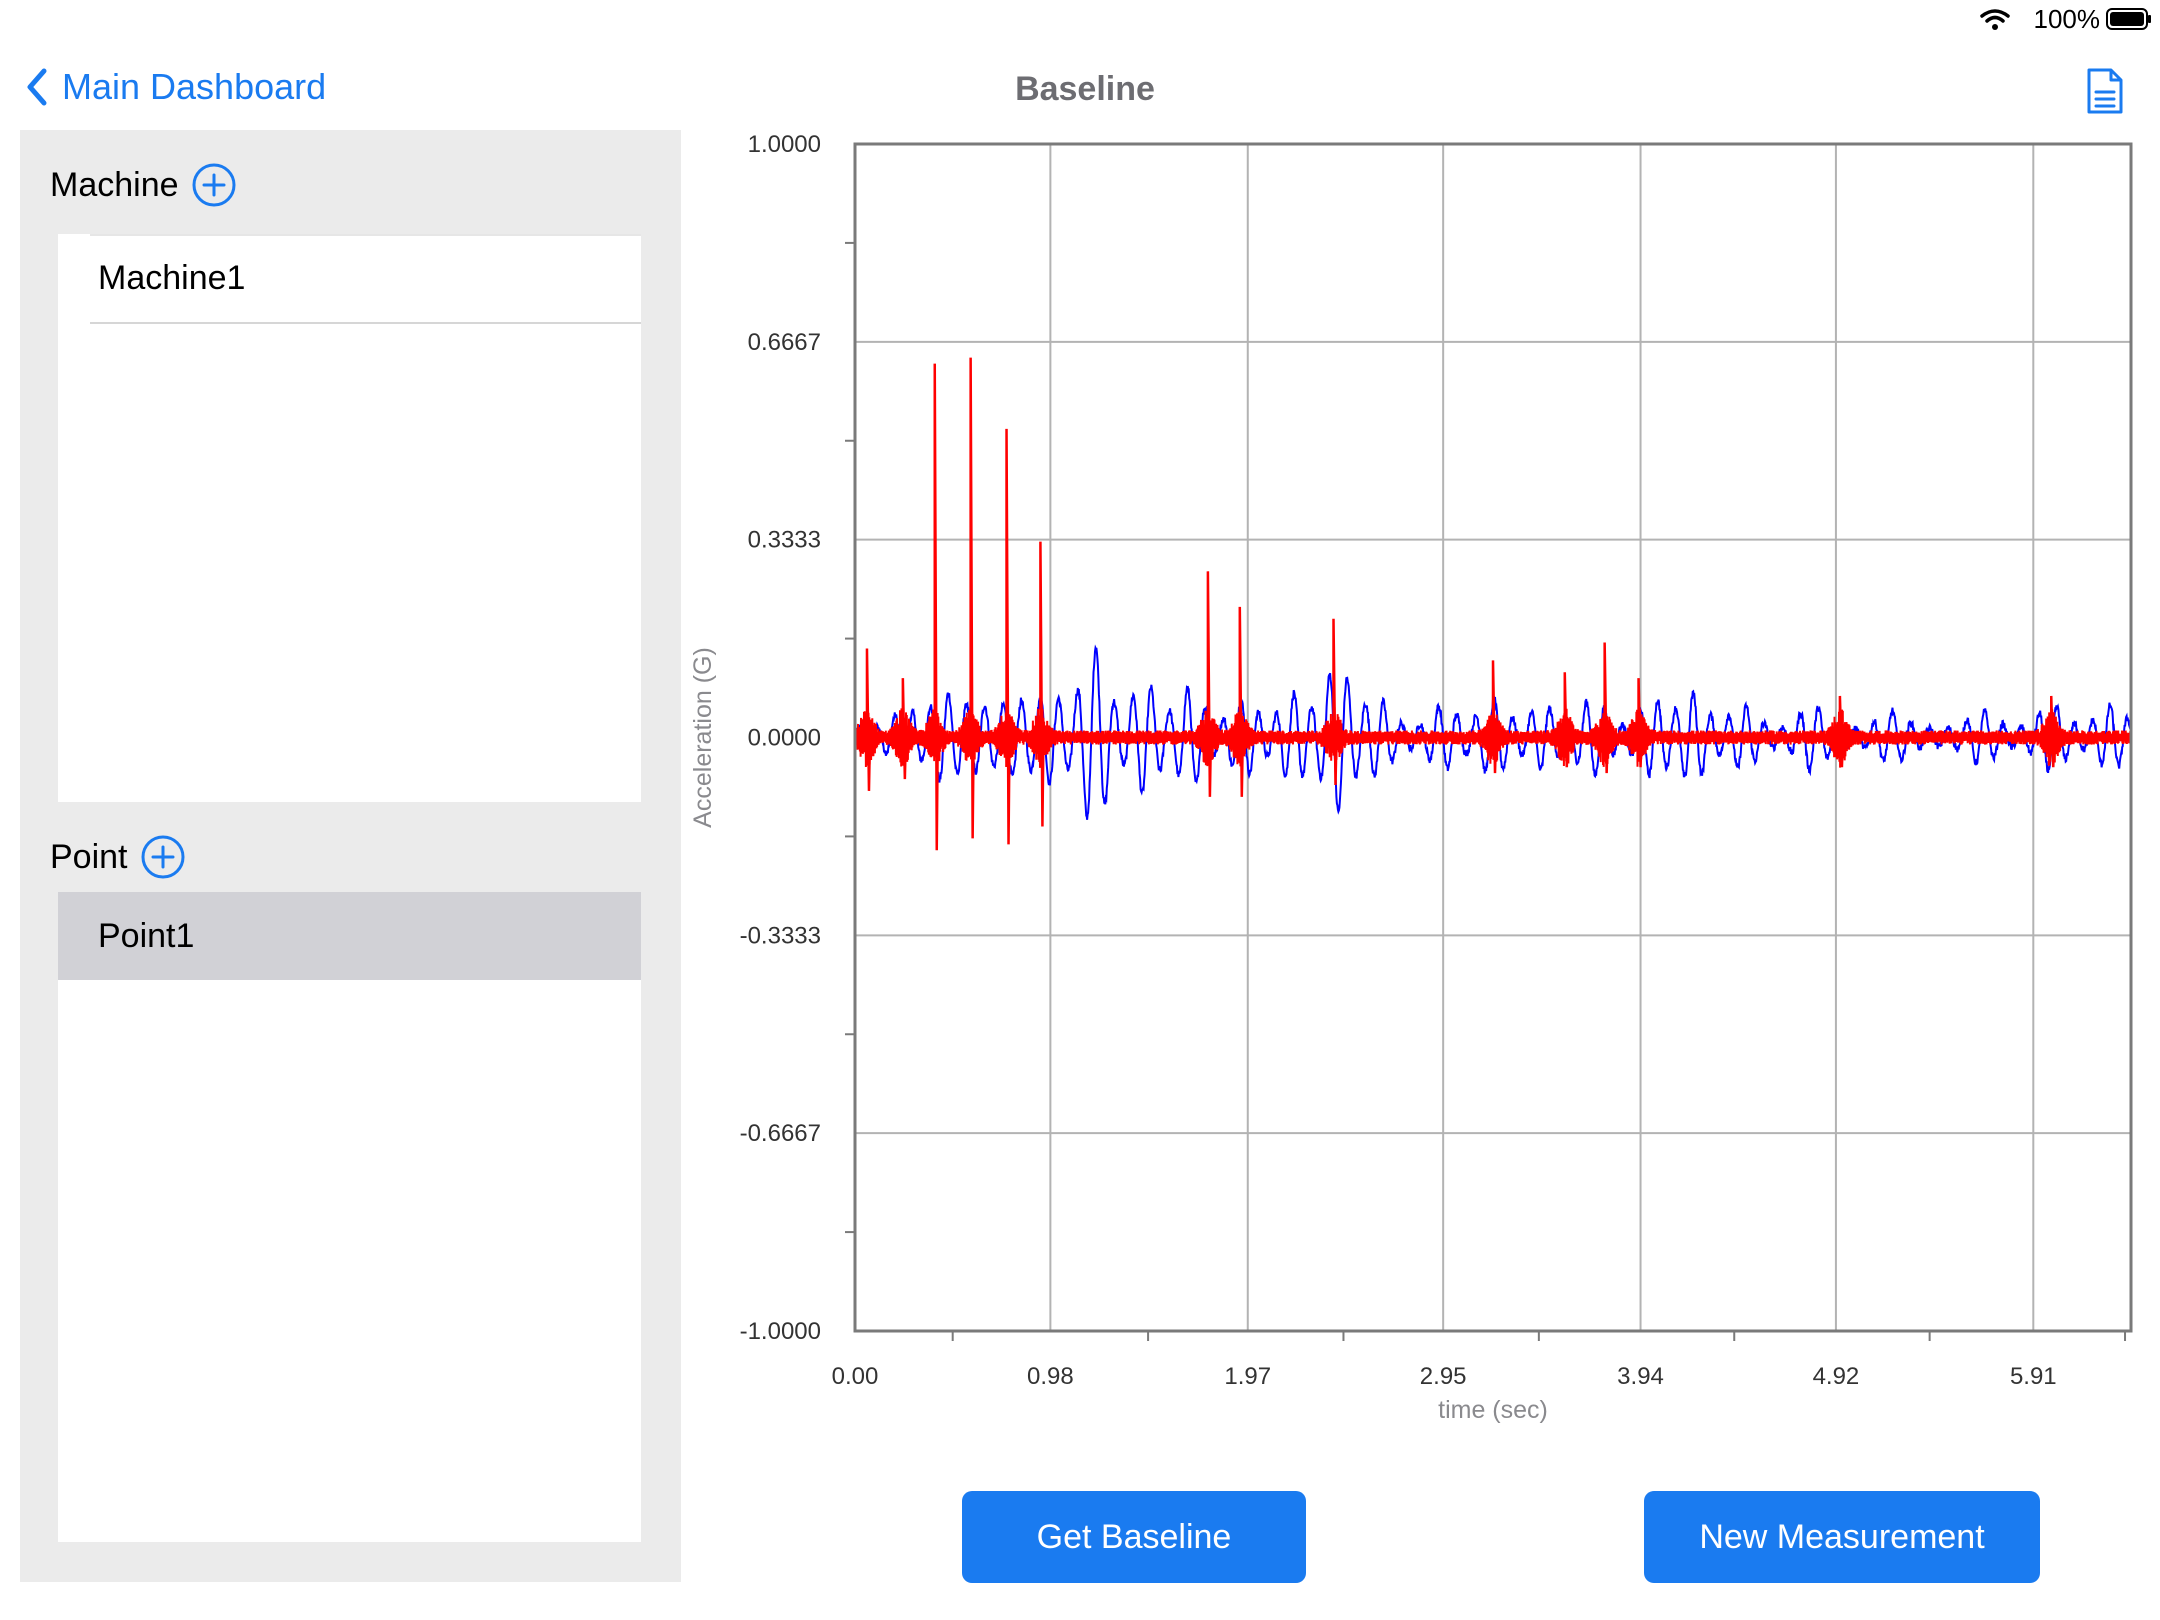  Describe the element at coordinates (2105, 91) in the screenshot. I see `document-icon` at that location.